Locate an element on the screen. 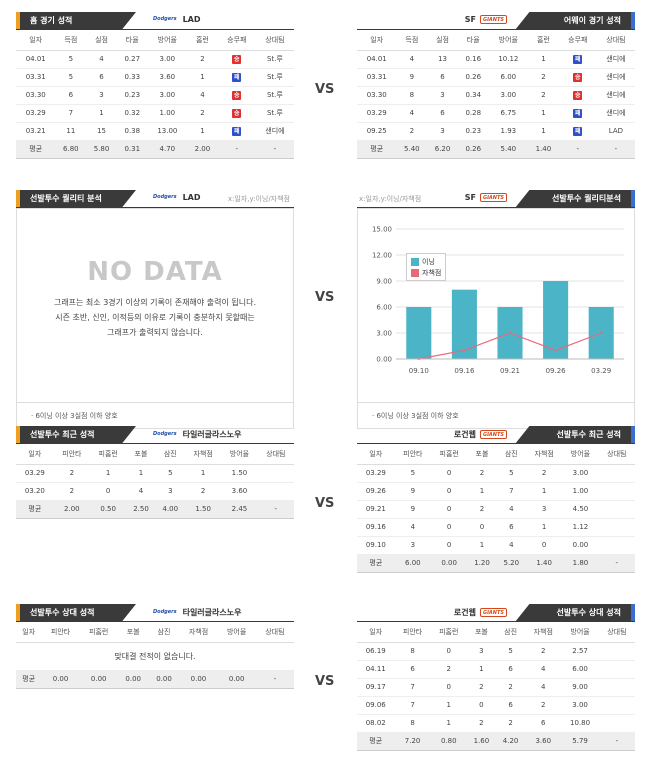  average-cell: 1.80 is located at coordinates (580, 563).